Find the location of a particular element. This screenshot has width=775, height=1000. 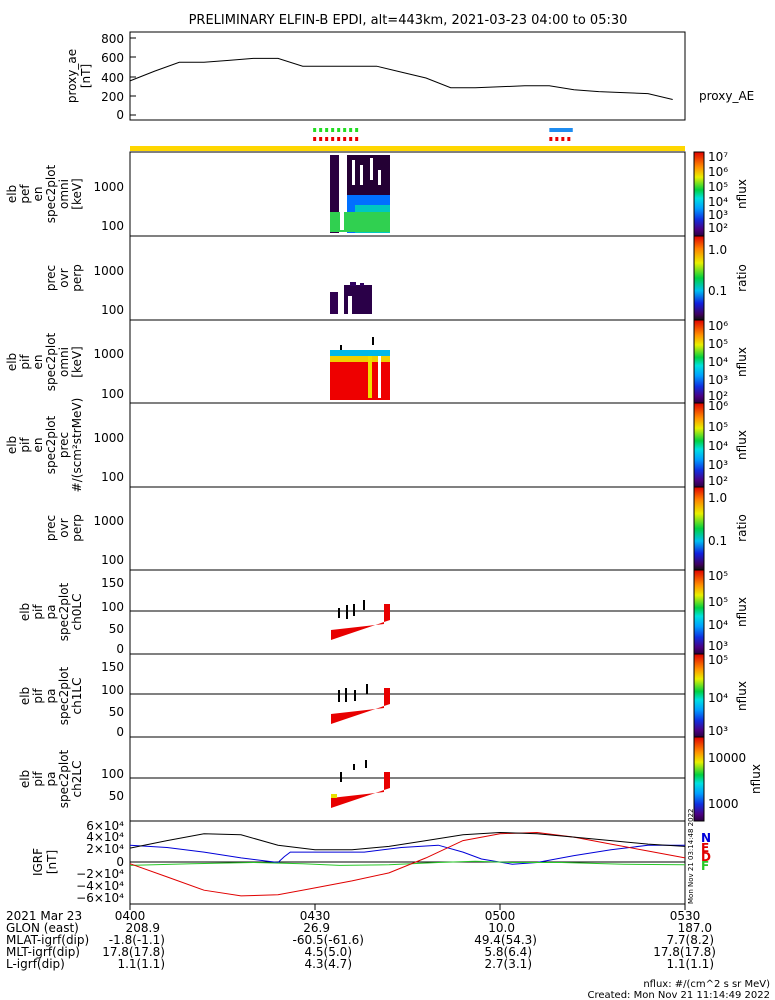

colorbar-tick-labels: 10⁷ 10⁶ 10⁵ 10⁴ 10³ 10² is located at coordinates (718, 192).